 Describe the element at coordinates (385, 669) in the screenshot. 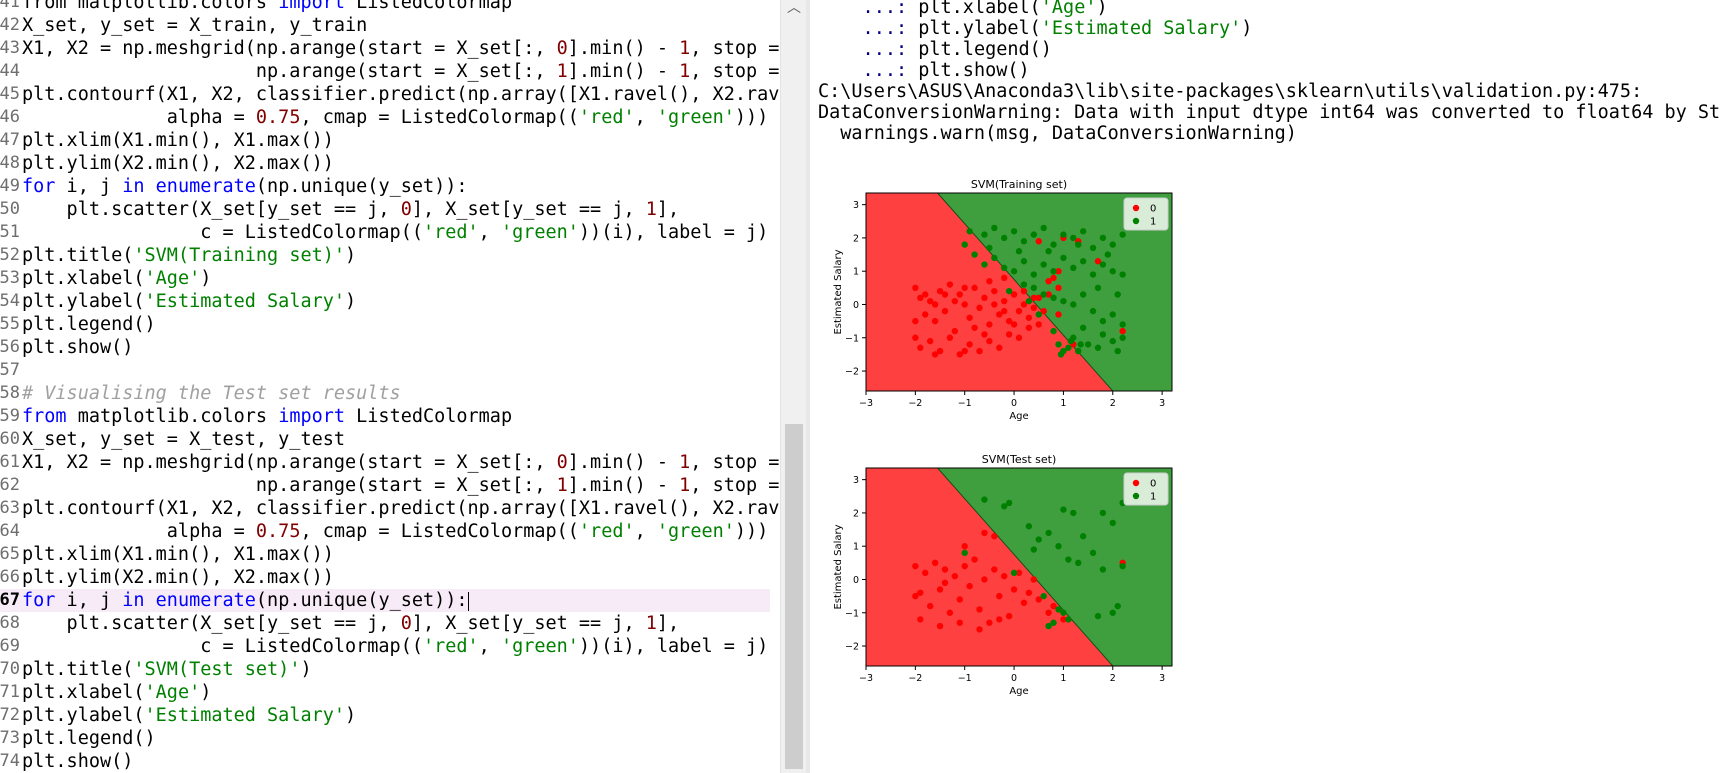

I see `code-line: 70 plt.title('SVM(Test set)')` at that location.